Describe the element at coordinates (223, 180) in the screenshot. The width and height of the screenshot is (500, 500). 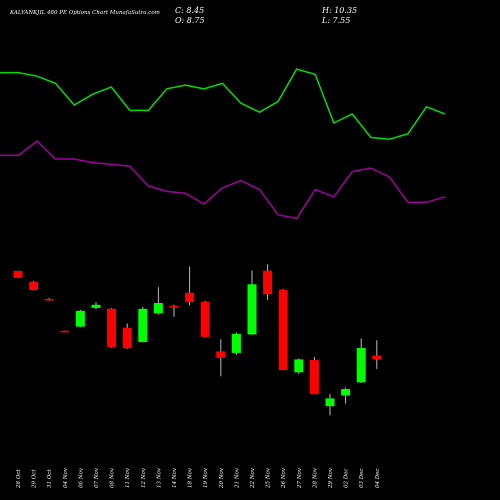
I see `purple-indicator-line` at that location.